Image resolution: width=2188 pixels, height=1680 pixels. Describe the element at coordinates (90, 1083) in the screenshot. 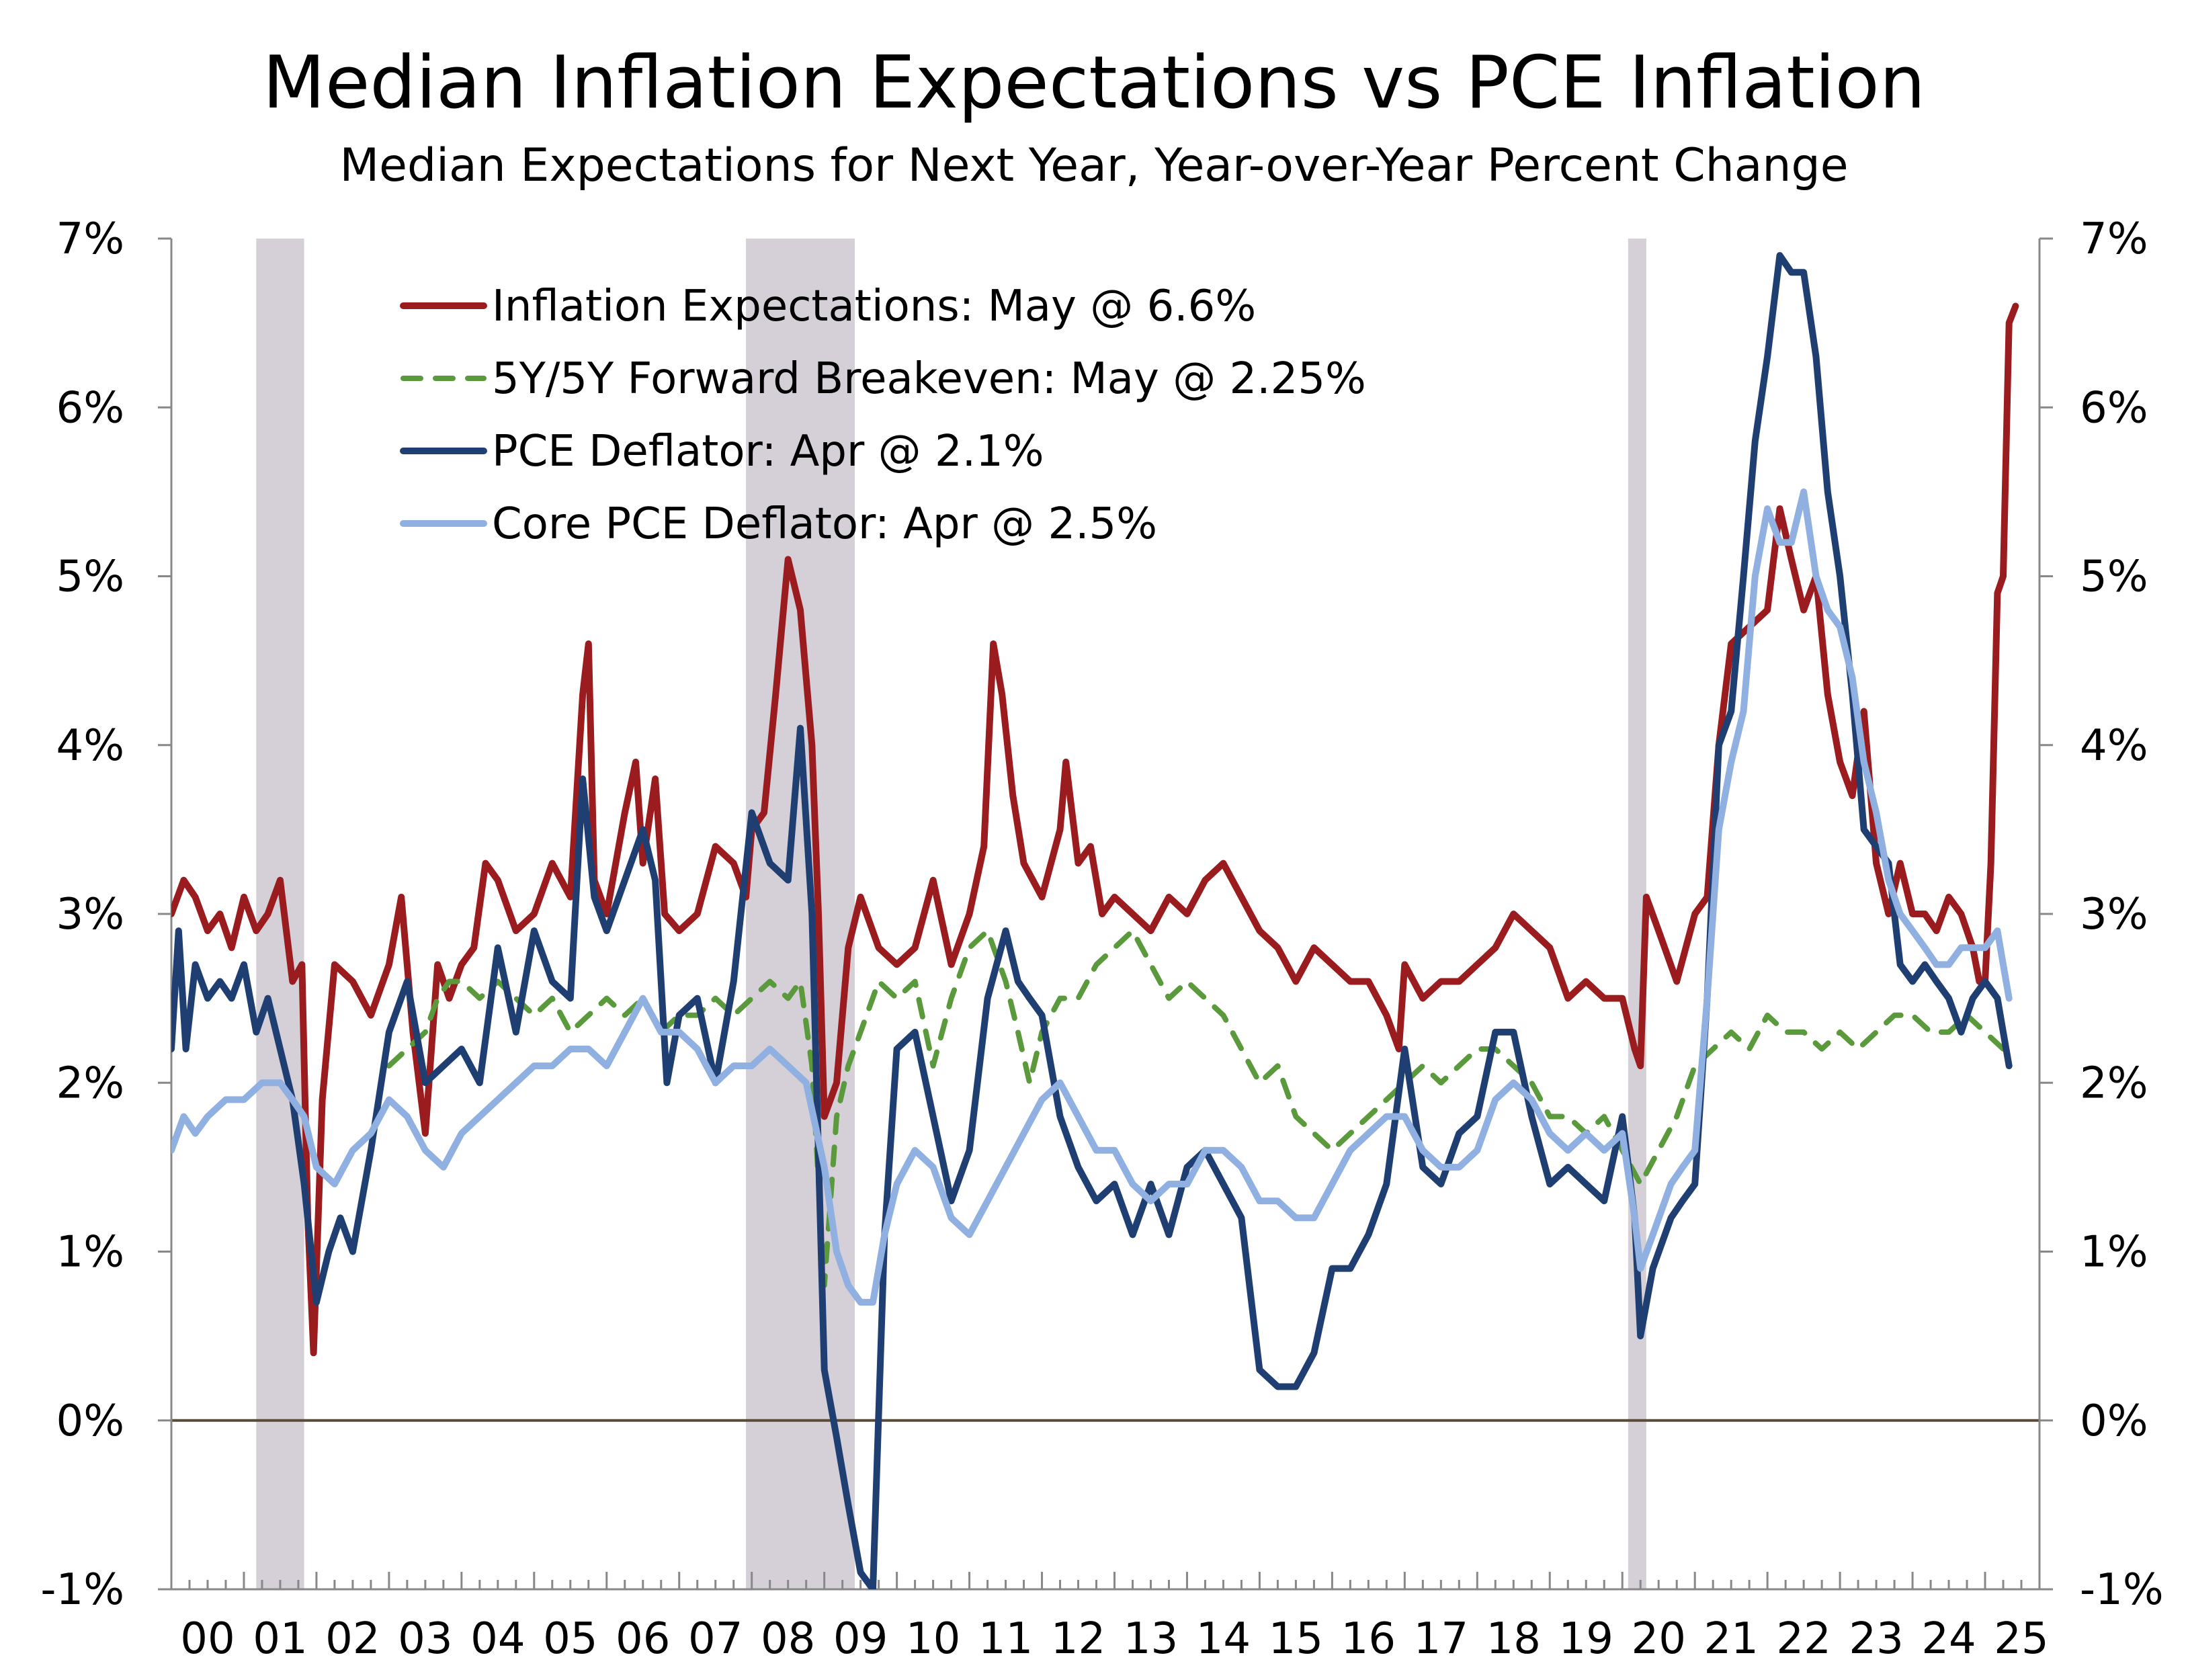

I see `y-tick-label-left: 2%` at that location.